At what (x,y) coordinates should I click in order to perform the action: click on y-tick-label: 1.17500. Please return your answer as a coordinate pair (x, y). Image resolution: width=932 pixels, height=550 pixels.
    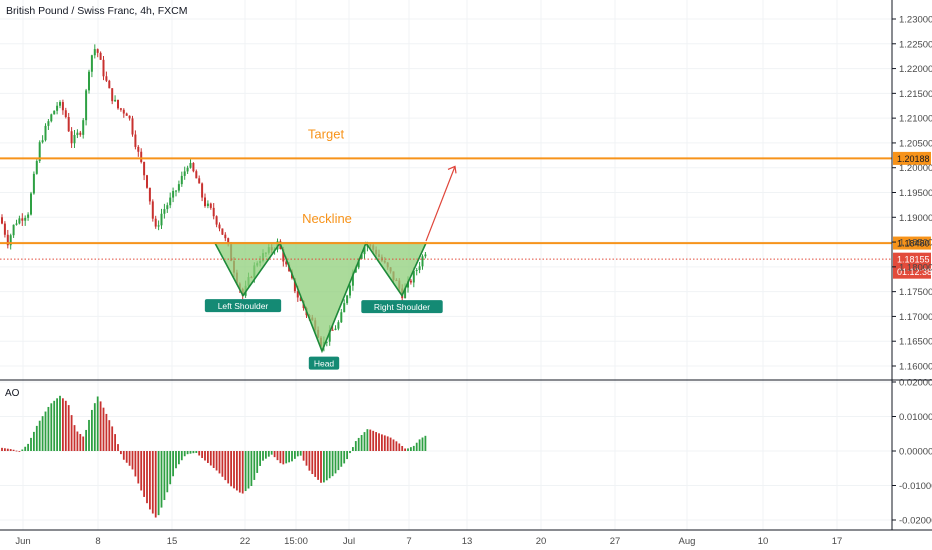
    Looking at the image, I should click on (915, 292).